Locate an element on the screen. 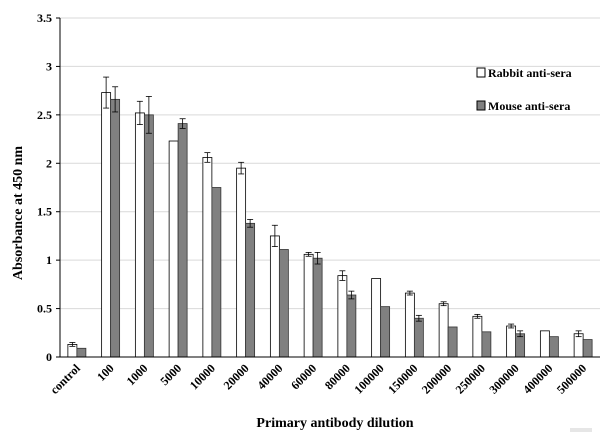 The height and width of the screenshot is (434, 613). x-tick-label: 100000 is located at coordinates (368, 378).